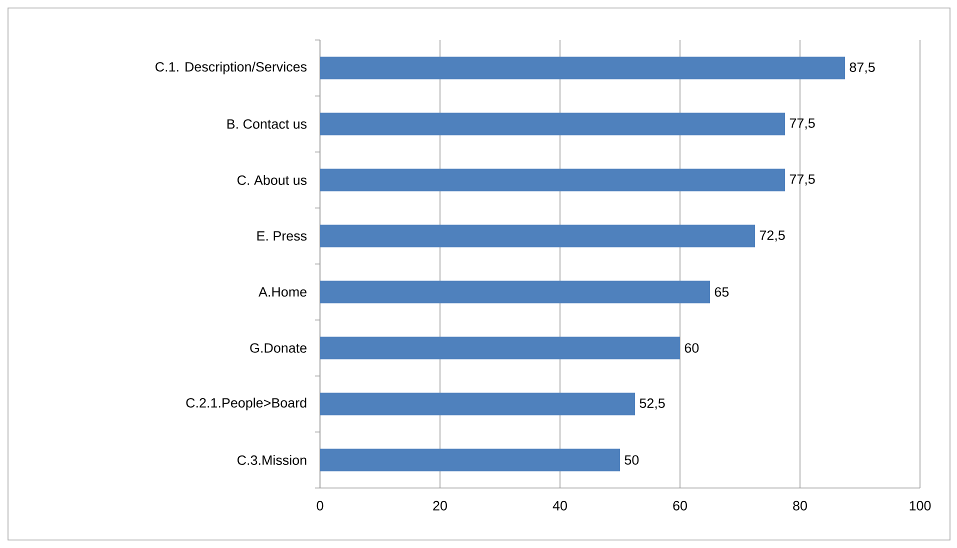  What do you see at coordinates (680, 505) in the screenshot?
I see `x-tick-label: 60` at bounding box center [680, 505].